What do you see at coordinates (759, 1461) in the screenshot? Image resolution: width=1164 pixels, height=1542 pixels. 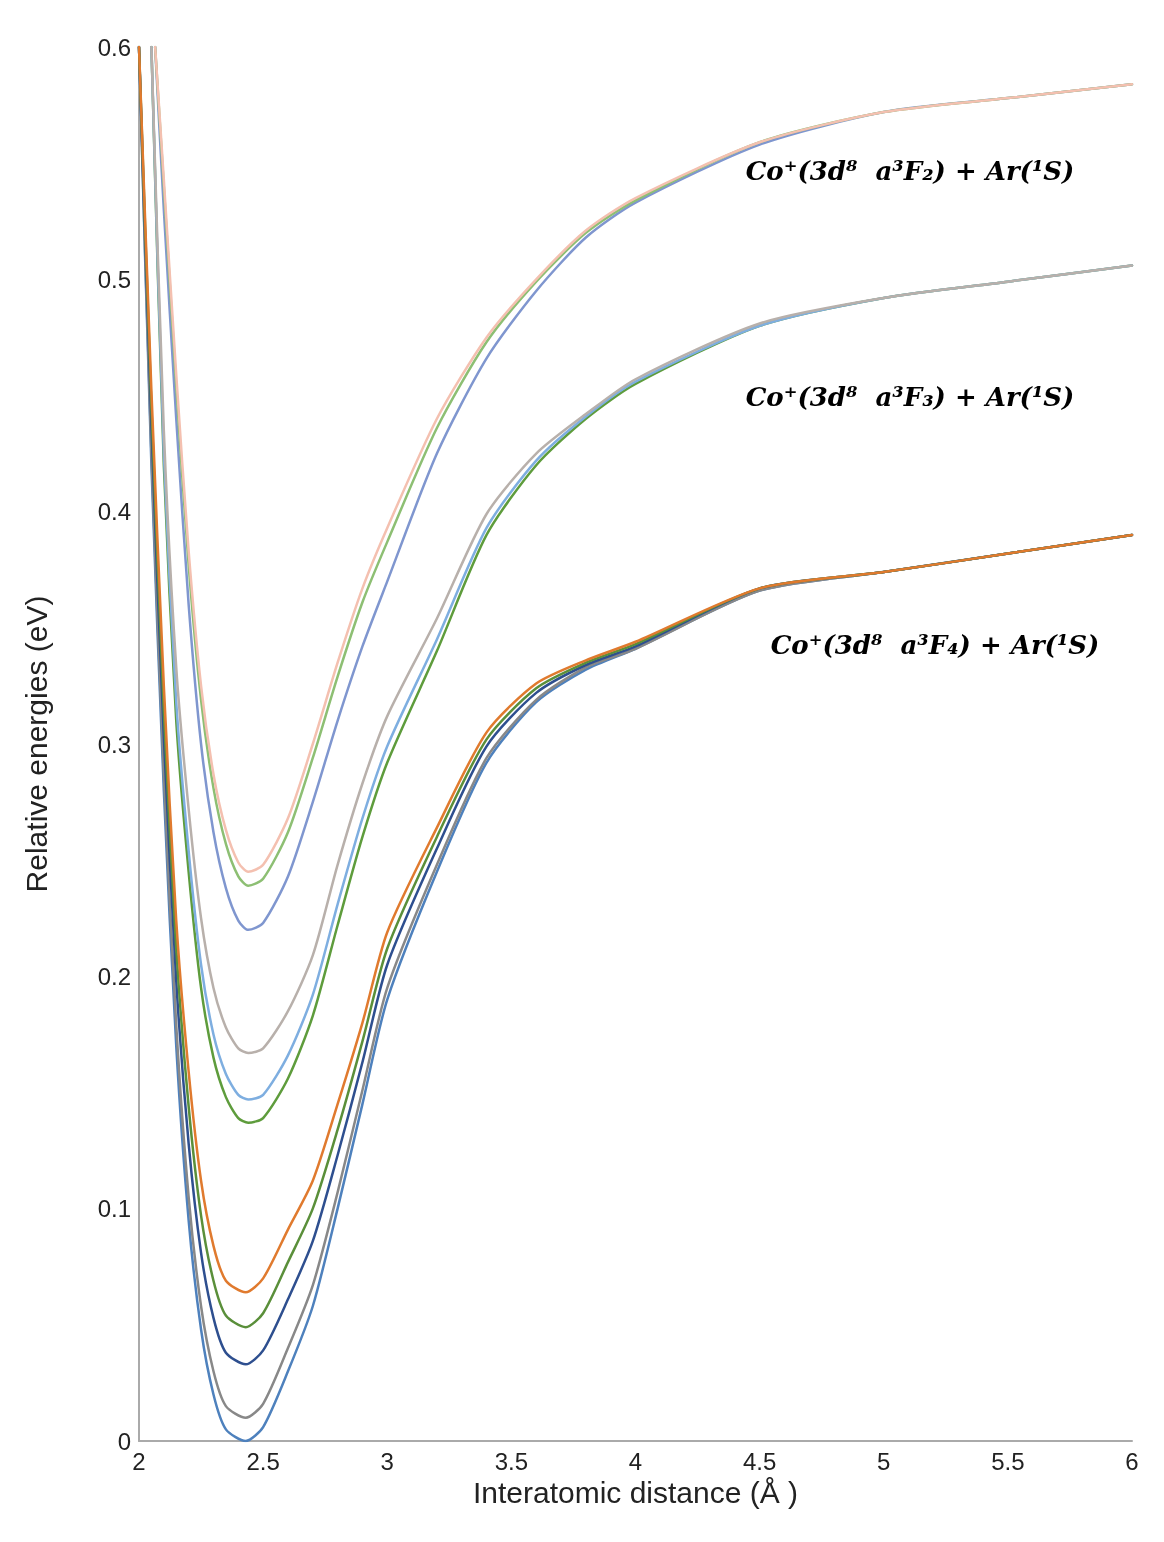 I see `x-tick-label: 4.5` at bounding box center [759, 1461].